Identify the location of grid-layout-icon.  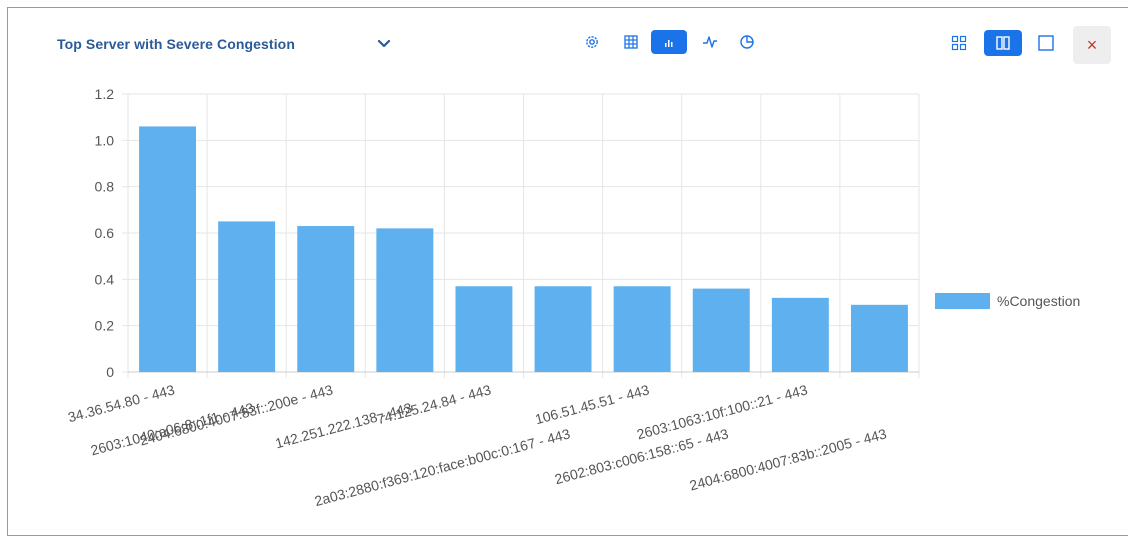
(959, 43).